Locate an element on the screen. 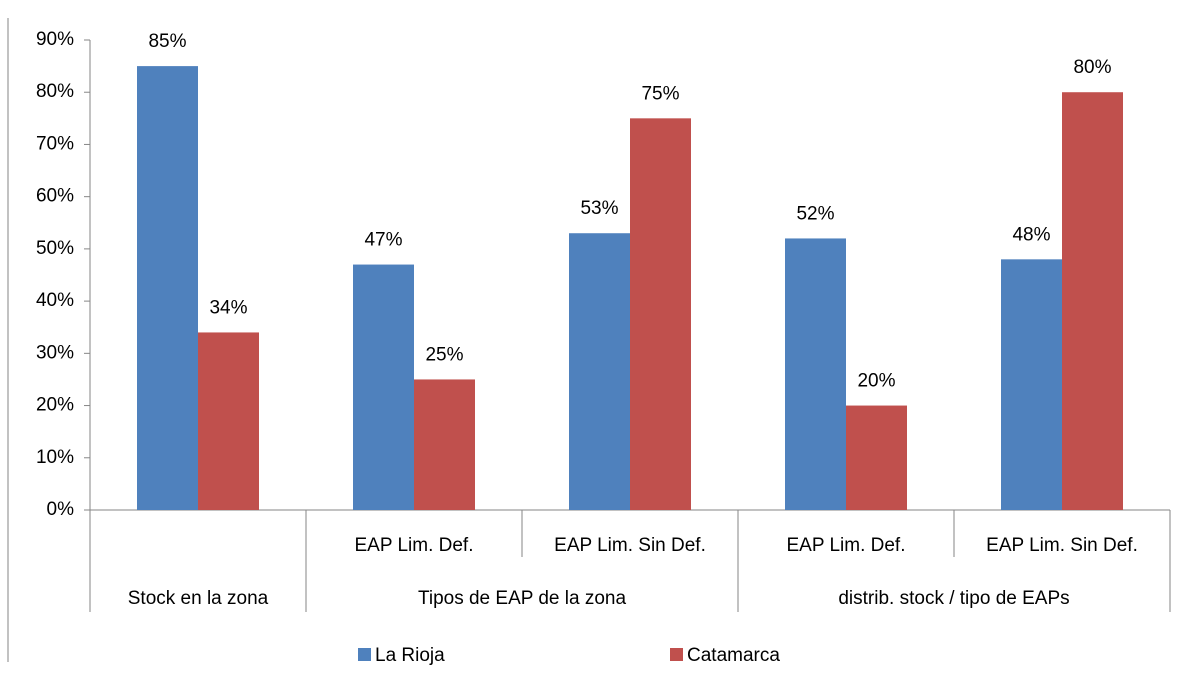 This screenshot has width=1187, height=683. data-label: 48% is located at coordinates (1031, 234).